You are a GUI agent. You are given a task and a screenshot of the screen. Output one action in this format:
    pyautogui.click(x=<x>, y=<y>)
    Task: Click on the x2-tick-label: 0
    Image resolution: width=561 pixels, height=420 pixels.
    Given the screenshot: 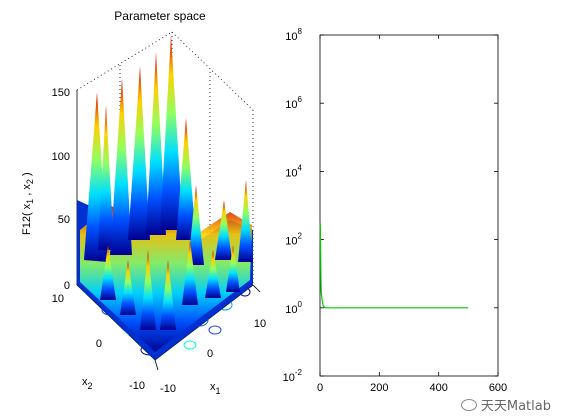 What is the action you would take?
    pyautogui.click(x=99, y=344)
    